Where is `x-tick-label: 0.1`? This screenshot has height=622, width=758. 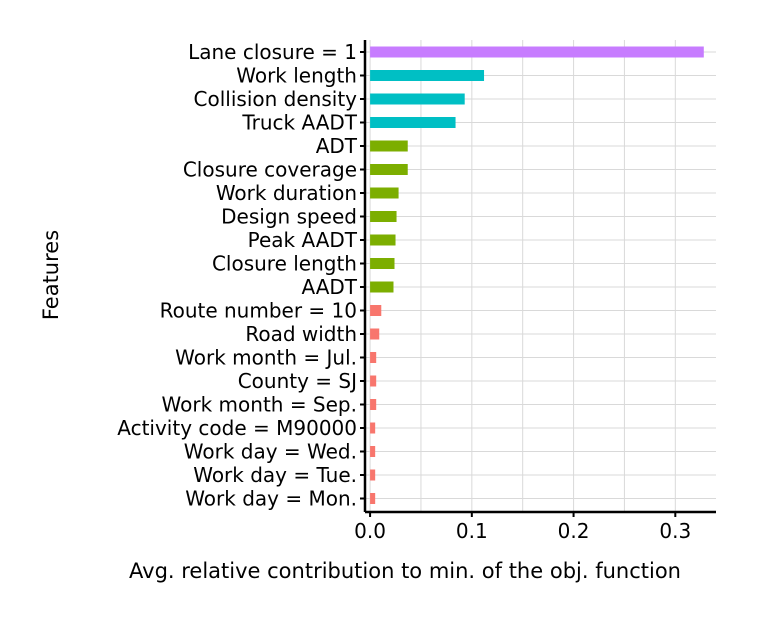 x-tick-label: 0.1 is located at coordinates (472, 531).